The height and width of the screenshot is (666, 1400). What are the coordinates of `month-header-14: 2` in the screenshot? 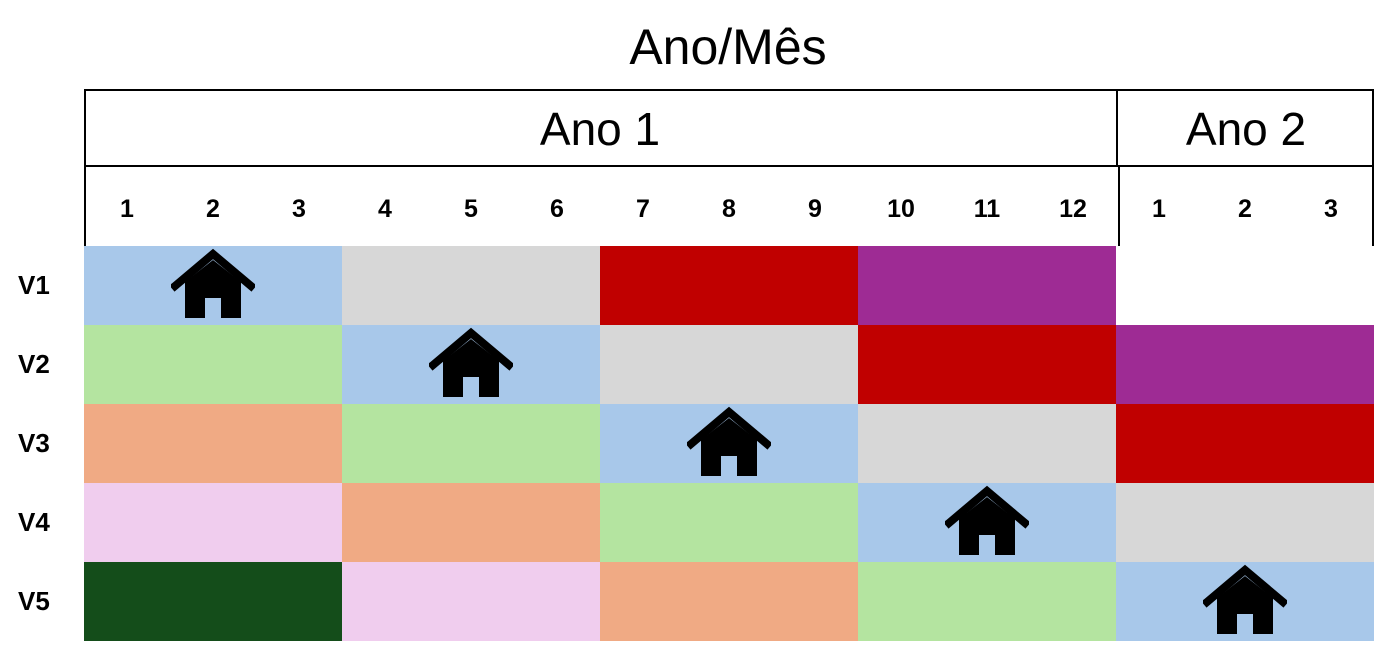 It's located at (1245, 209).